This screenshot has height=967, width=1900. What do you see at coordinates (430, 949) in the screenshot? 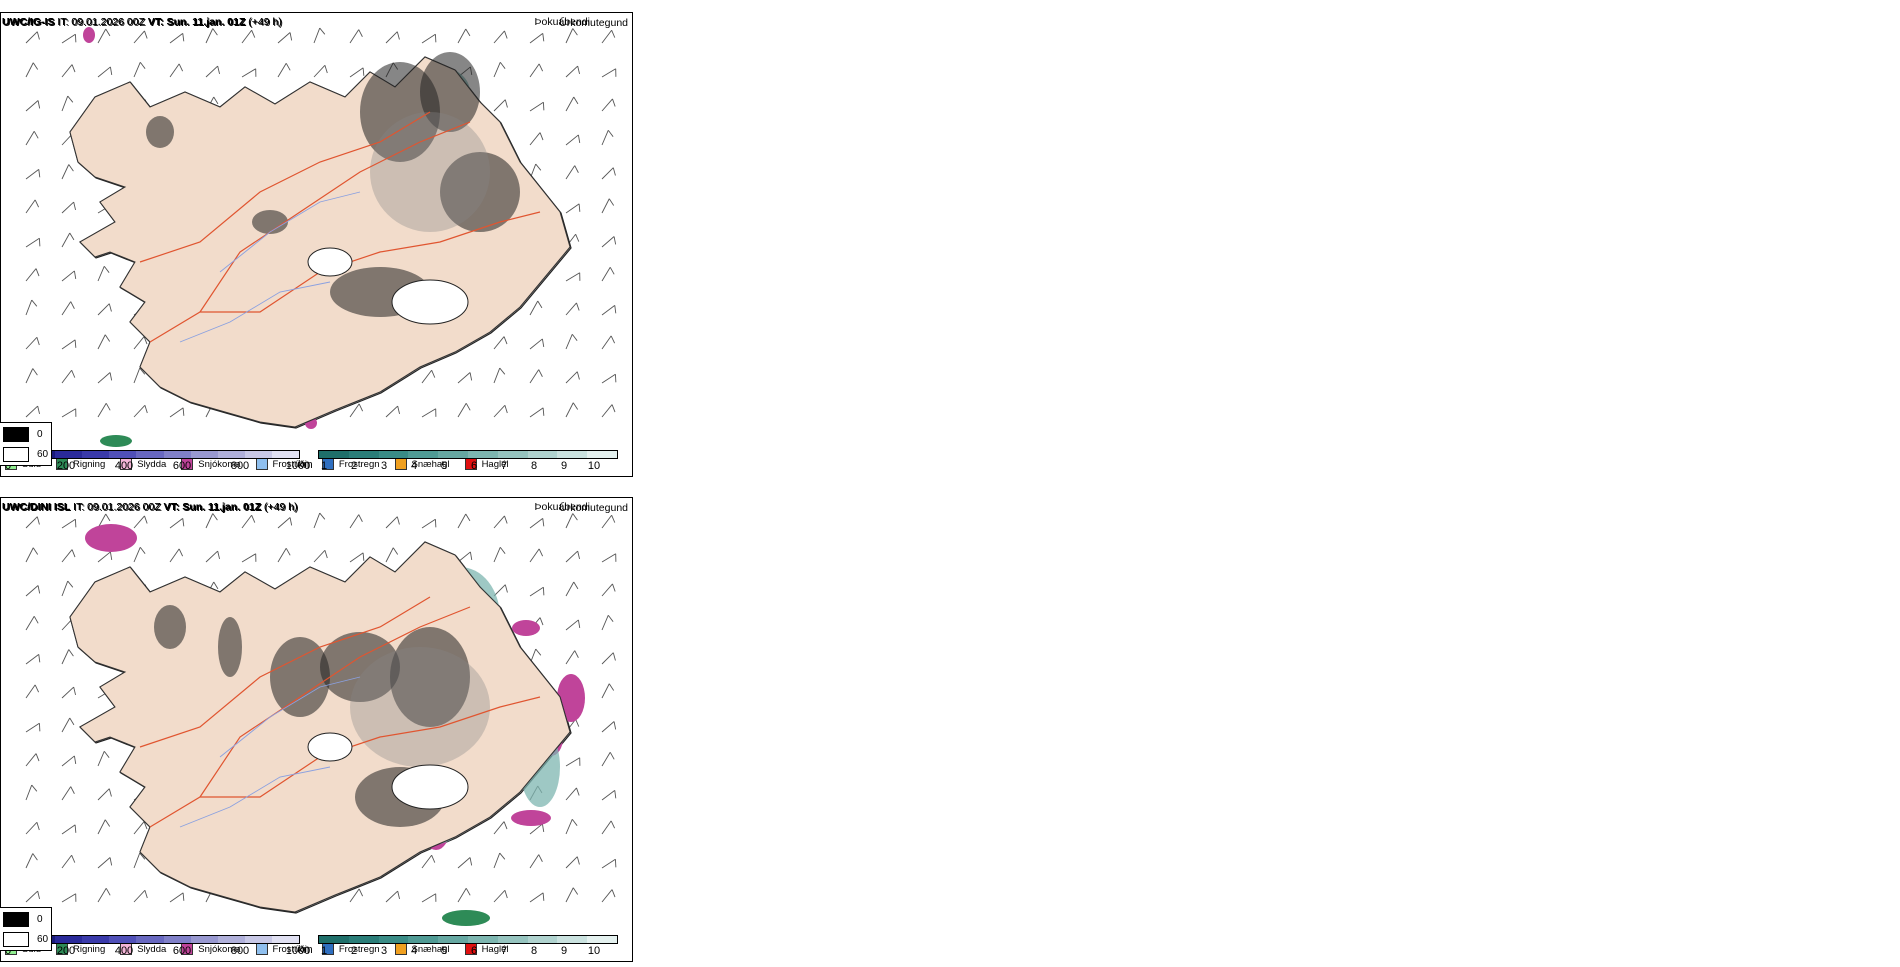
I see `legend-label: Snæhagl` at bounding box center [430, 949].